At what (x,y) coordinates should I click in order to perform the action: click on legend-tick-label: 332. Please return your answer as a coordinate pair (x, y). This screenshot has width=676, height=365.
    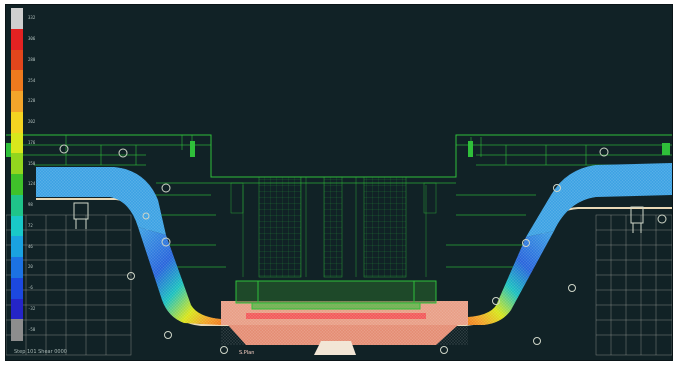
    Looking at the image, I should click on (32, 18).